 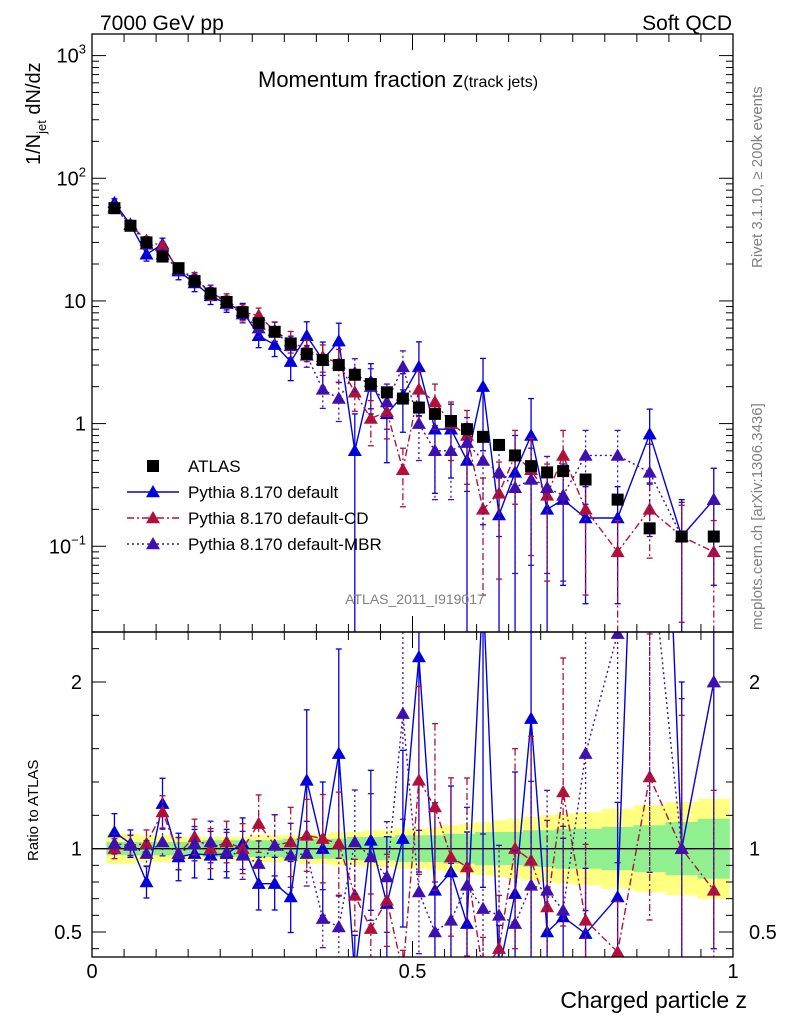 I want to click on main-ytick-label: 103, so click(x=71, y=55).